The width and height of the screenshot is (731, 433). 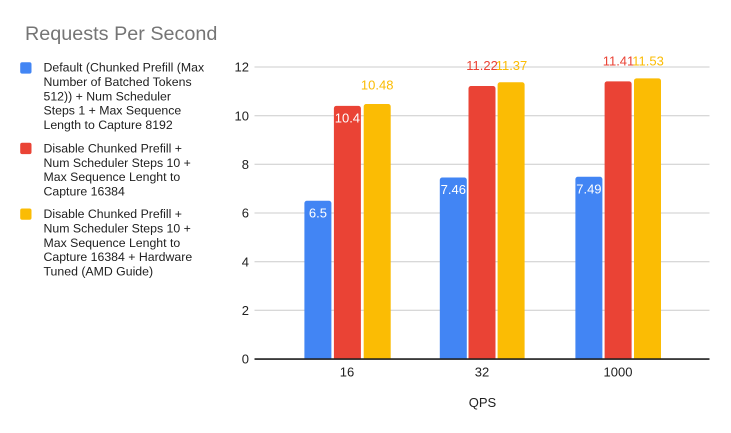 What do you see at coordinates (483, 402) in the screenshot?
I see `svg-text: QPS` at bounding box center [483, 402].